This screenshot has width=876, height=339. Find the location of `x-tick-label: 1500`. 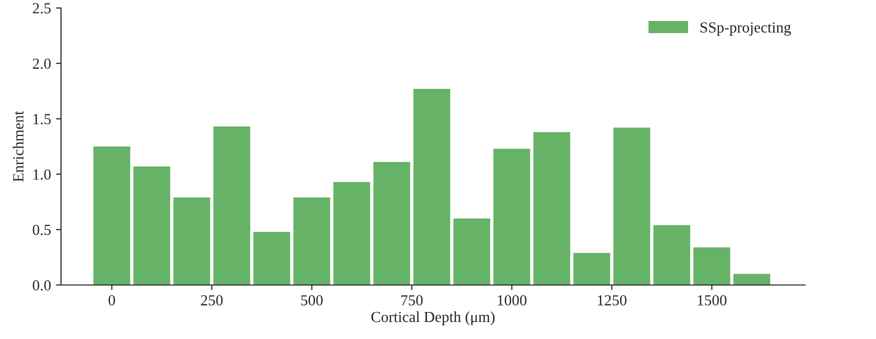

x-tick-label: 1500 is located at coordinates (712, 300).